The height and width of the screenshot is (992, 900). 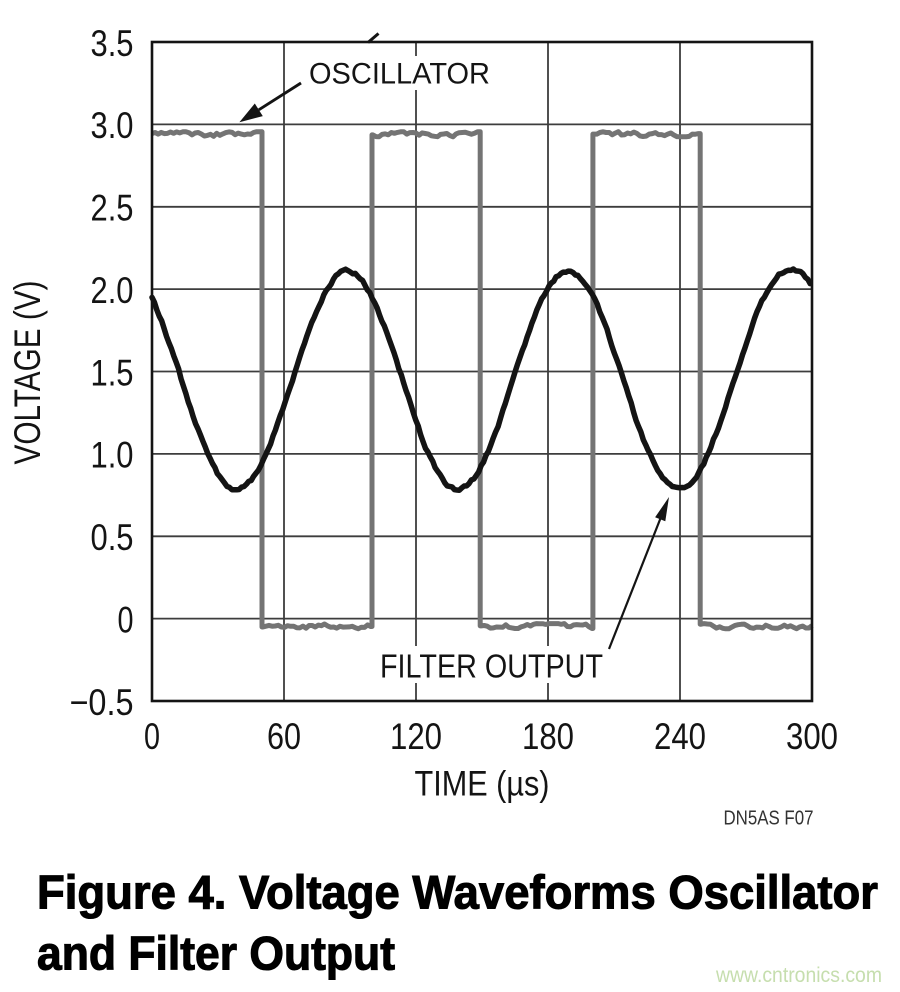 I want to click on svg-text: 1.5, so click(x=112, y=372).